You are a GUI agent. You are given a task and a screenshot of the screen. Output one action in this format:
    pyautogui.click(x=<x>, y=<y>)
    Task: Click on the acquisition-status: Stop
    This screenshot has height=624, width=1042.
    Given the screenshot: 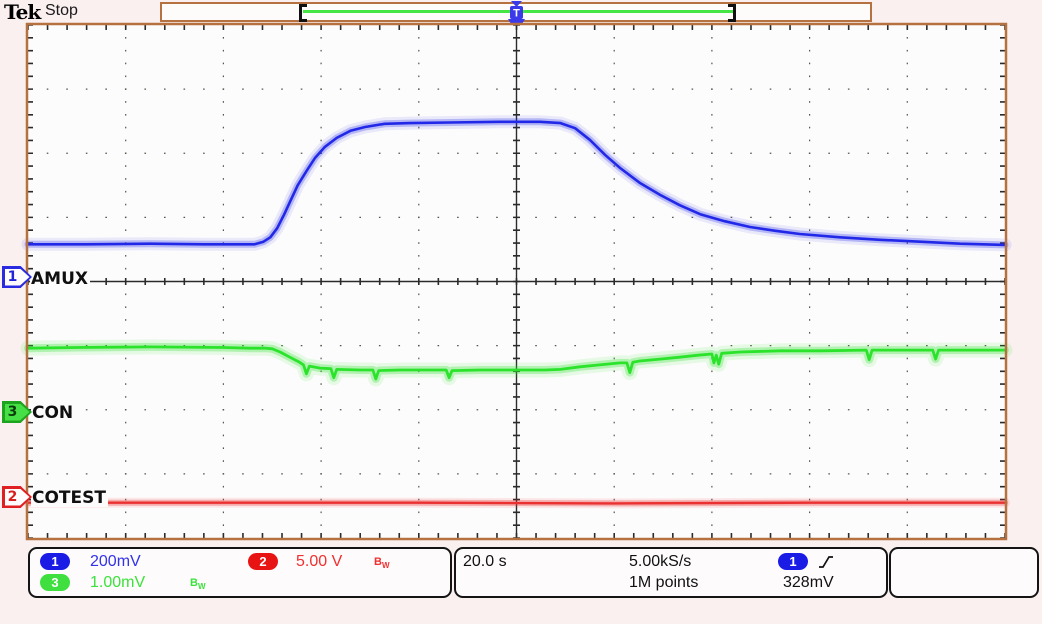 What is the action you would take?
    pyautogui.click(x=61, y=10)
    